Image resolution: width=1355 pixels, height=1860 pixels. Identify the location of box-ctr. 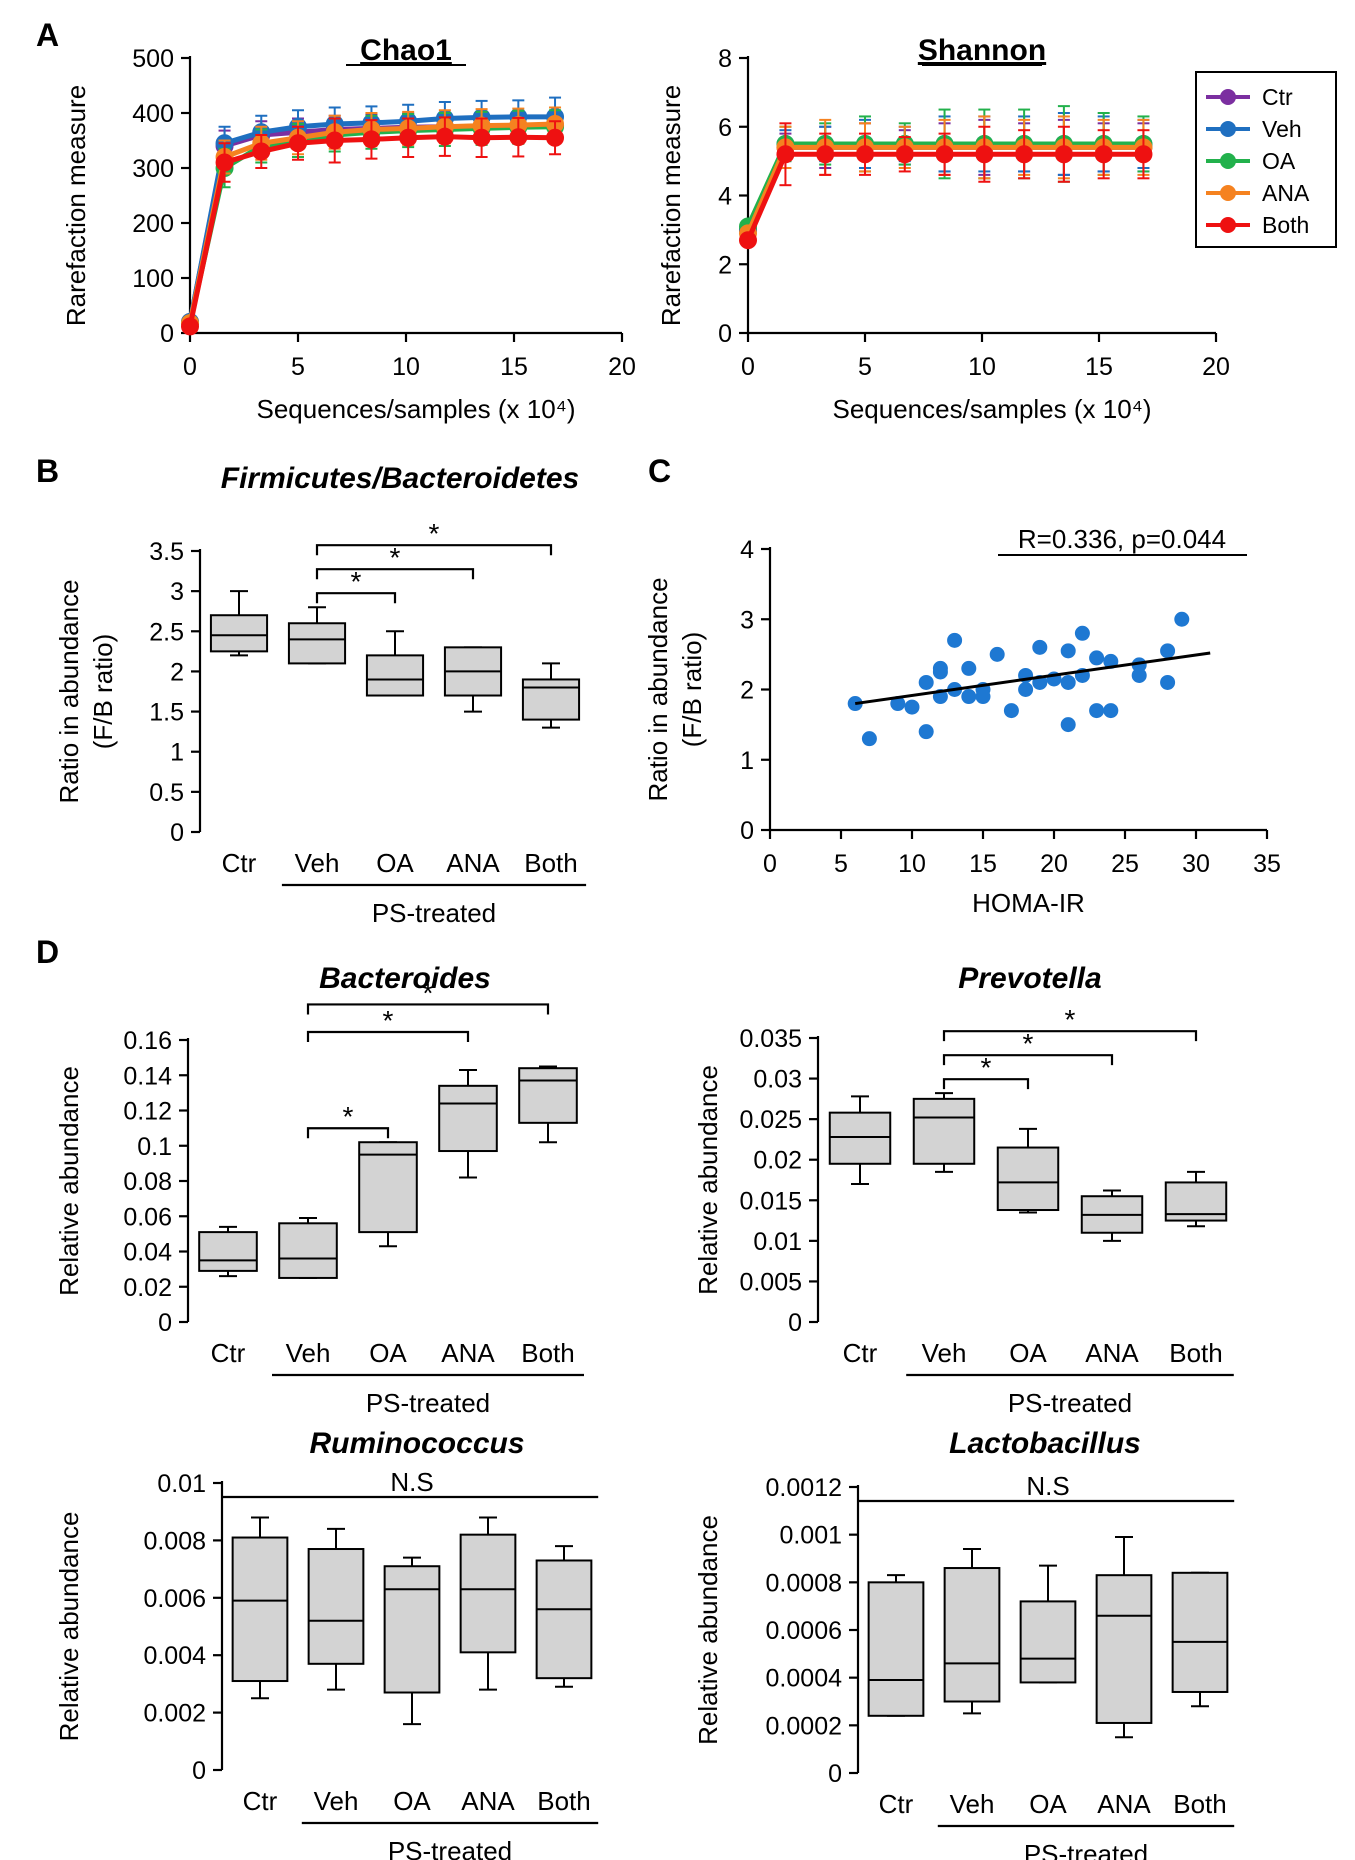
(860, 1140).